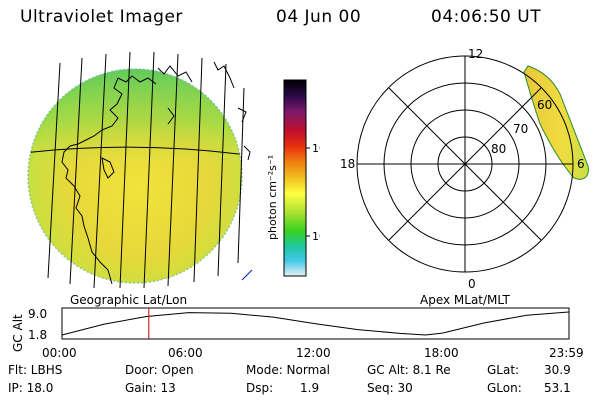 This screenshot has height=400, width=600. What do you see at coordinates (35, 370) in the screenshot?
I see `filter-info: Flt: LBHS` at bounding box center [35, 370].